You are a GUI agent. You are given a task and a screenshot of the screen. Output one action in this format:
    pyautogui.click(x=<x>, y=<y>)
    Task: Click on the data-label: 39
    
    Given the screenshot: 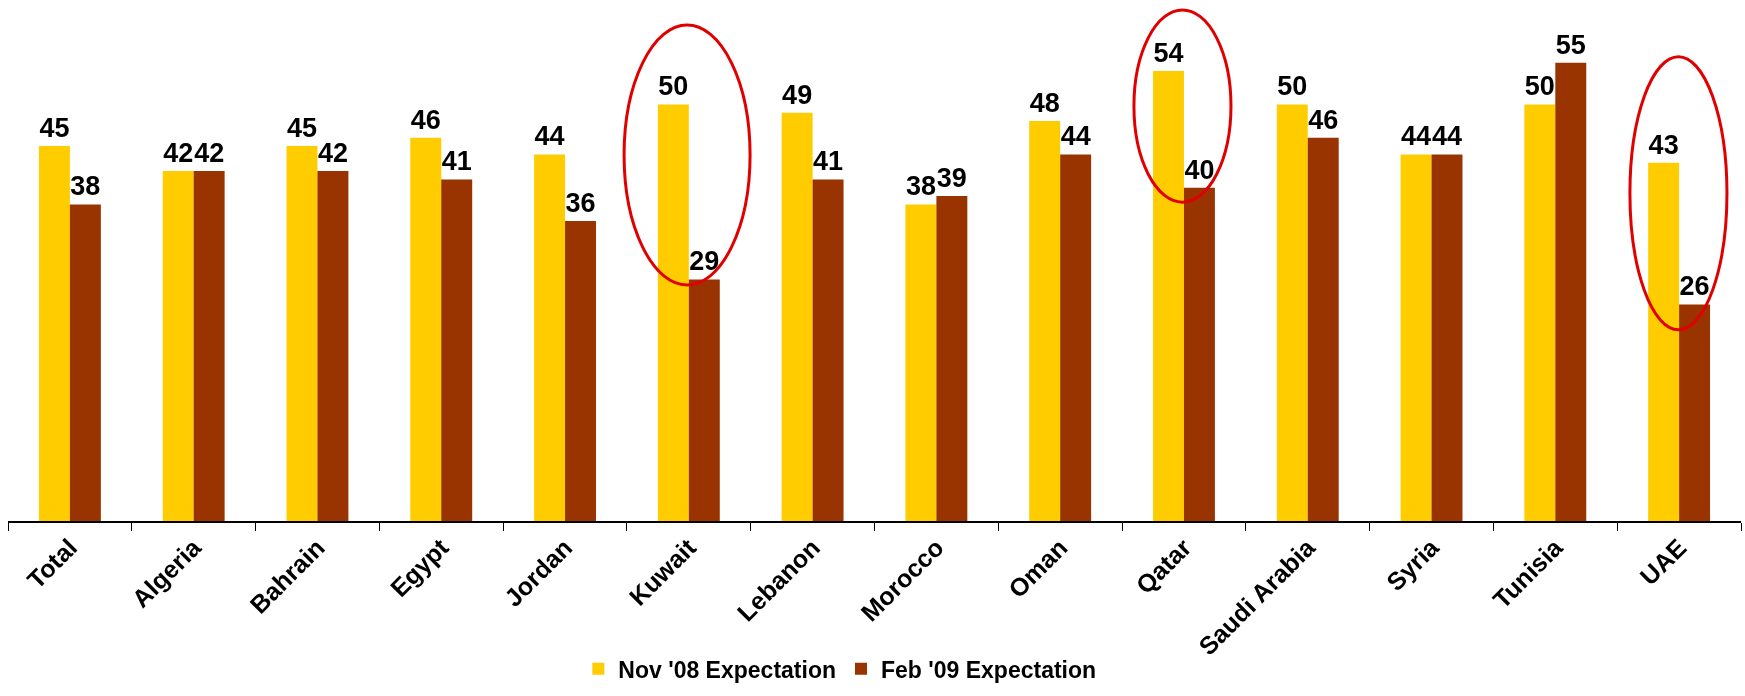 What is the action you would take?
    pyautogui.click(x=951, y=178)
    